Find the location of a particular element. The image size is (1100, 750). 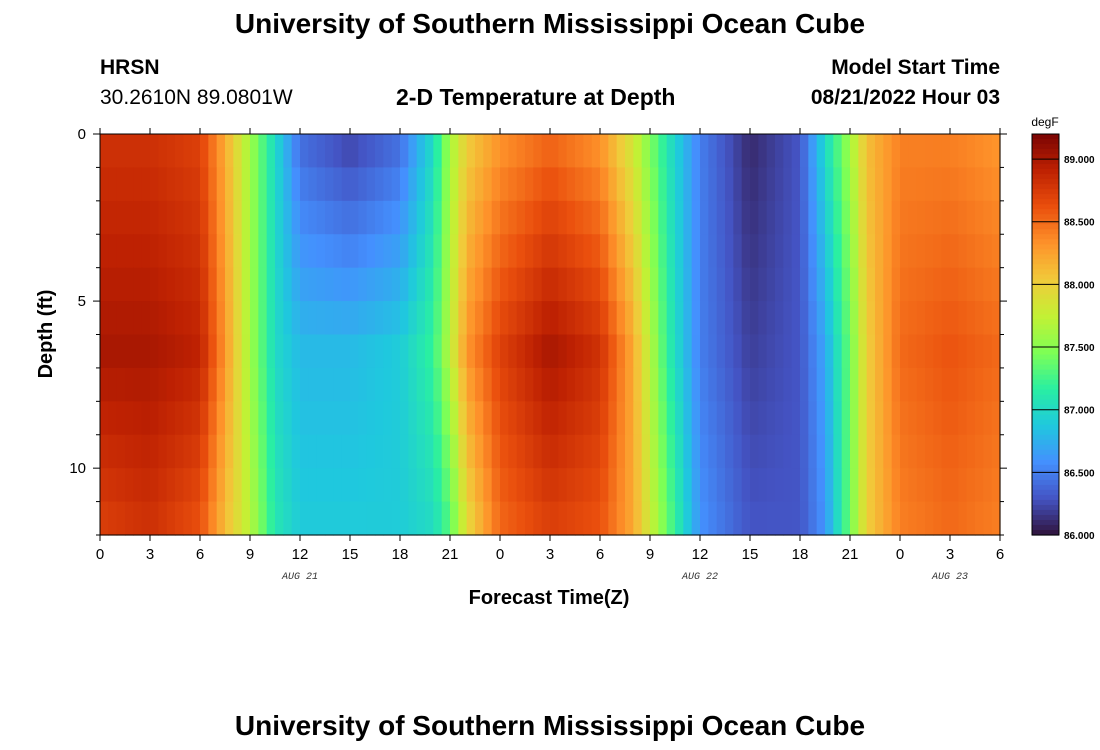

colorbar-tick-label: 87.000 is located at coordinates (1079, 411).